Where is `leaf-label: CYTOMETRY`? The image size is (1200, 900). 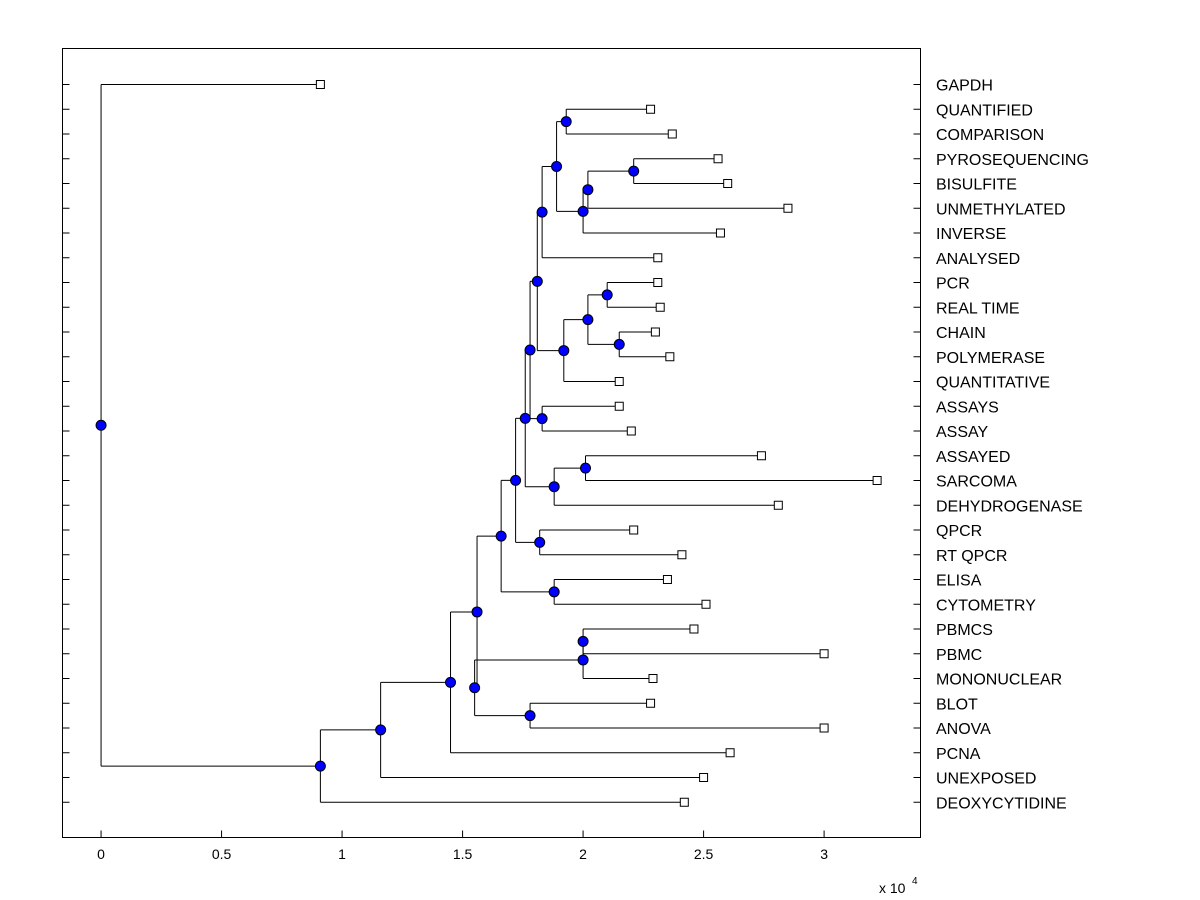
leaf-label: CYTOMETRY is located at coordinates (986, 605).